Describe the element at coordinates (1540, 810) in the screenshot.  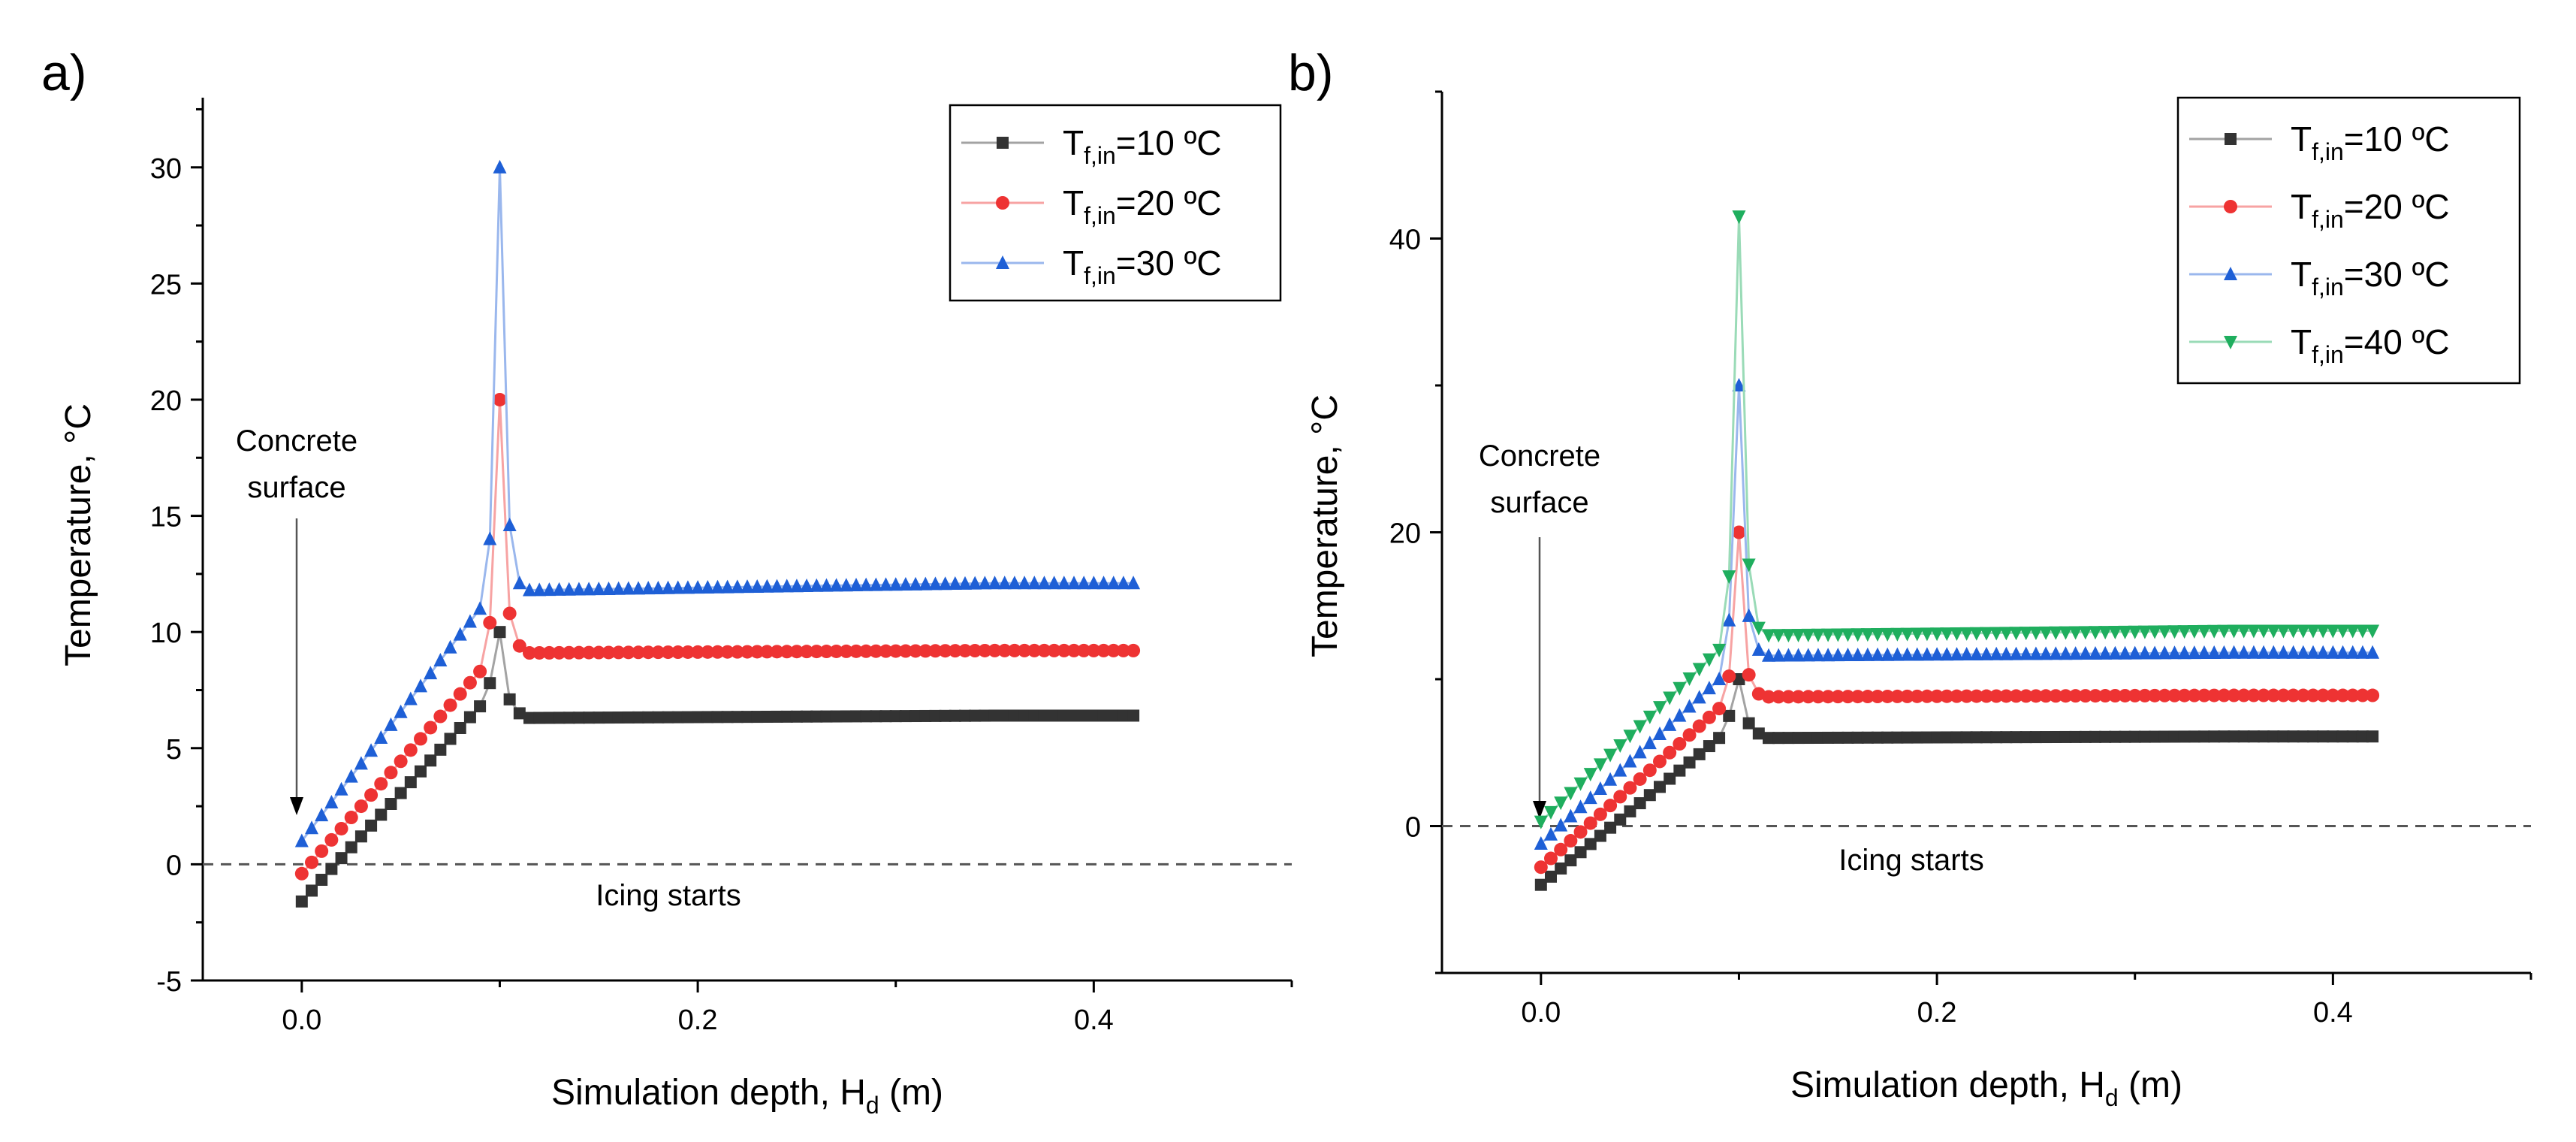
I see `annotation-arrow-head` at that location.